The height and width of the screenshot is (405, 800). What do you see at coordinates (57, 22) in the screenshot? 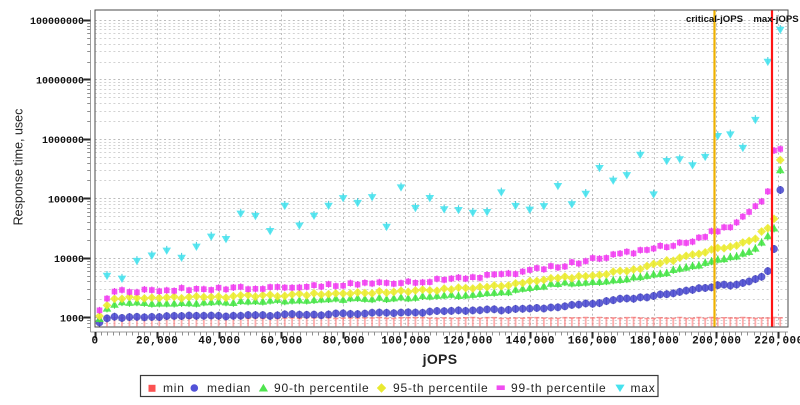
I see `svg-text: 100000000` at bounding box center [57, 22].